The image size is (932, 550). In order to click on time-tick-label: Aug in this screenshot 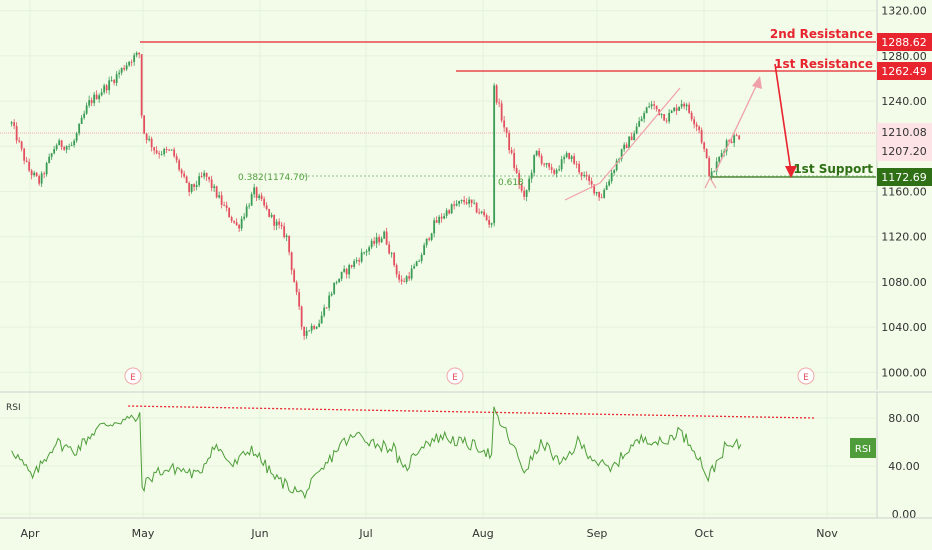, I will do `click(482, 533)`.